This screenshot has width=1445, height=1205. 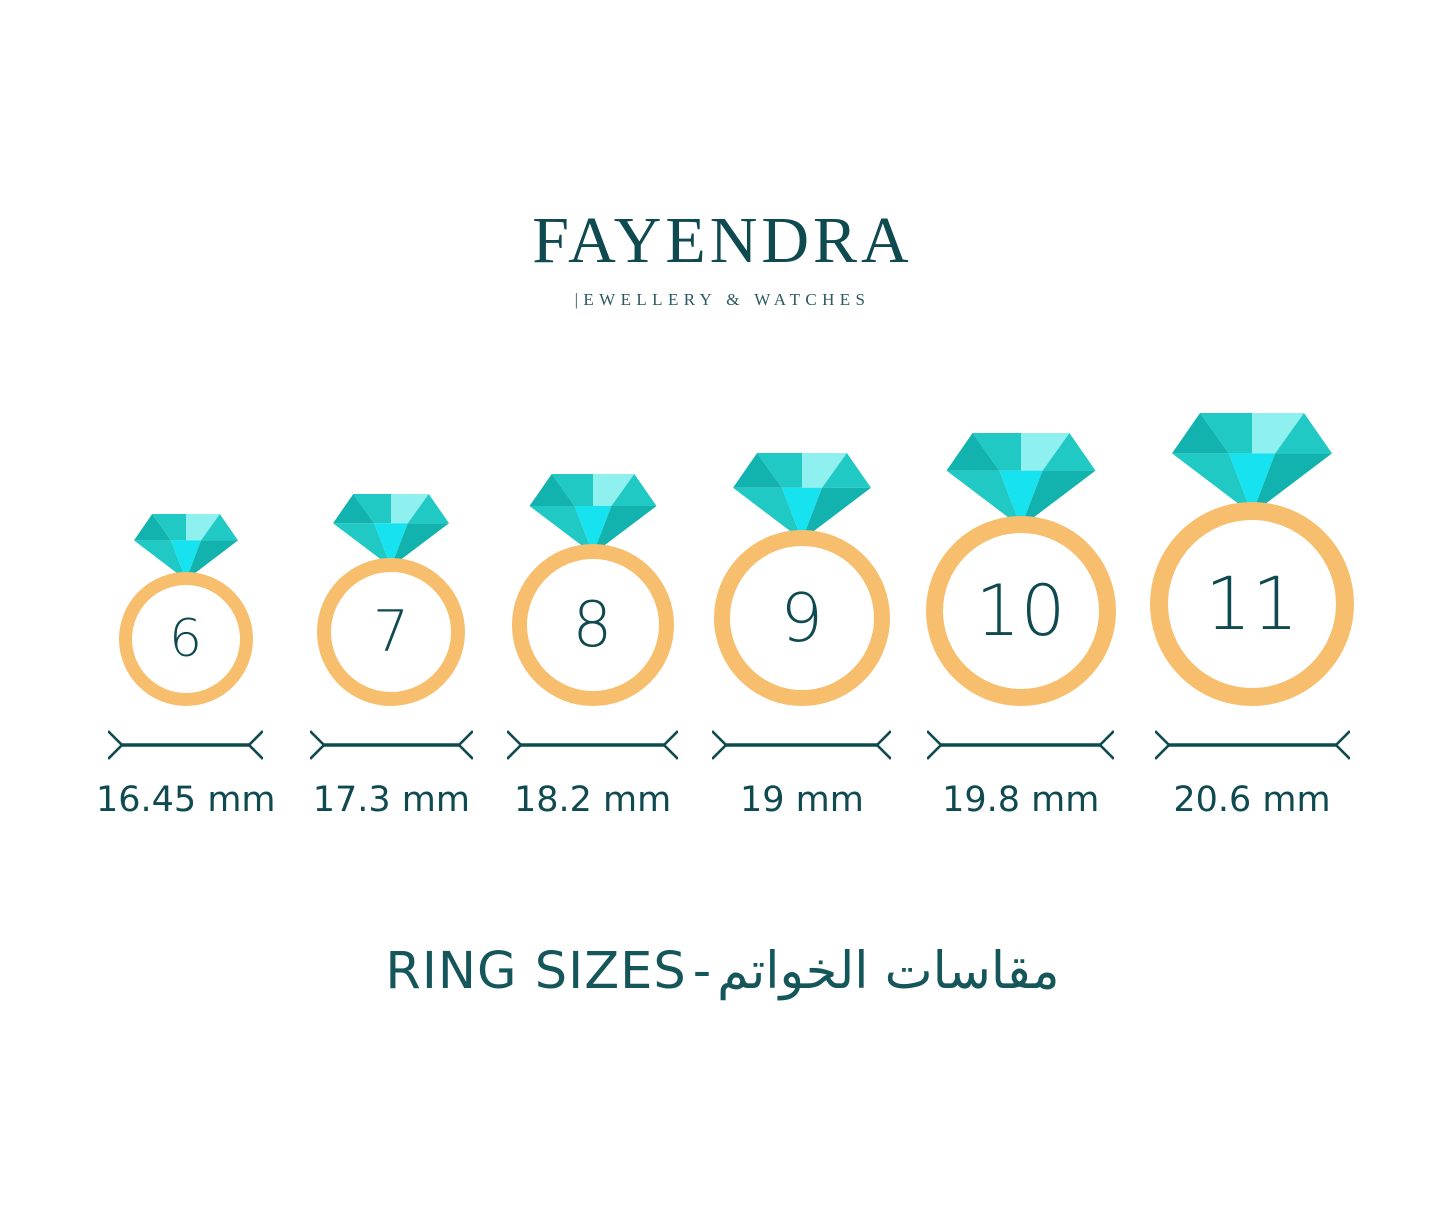 I want to click on ring-size-number: 7, so click(x=391, y=631).